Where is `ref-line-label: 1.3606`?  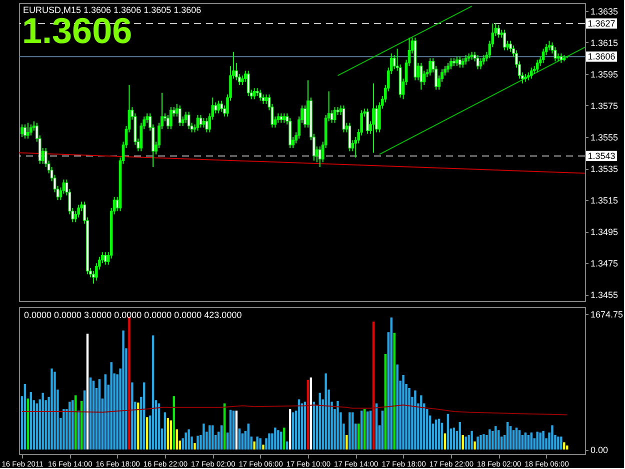
ref-line-label: 1.3606 is located at coordinates (602, 57).